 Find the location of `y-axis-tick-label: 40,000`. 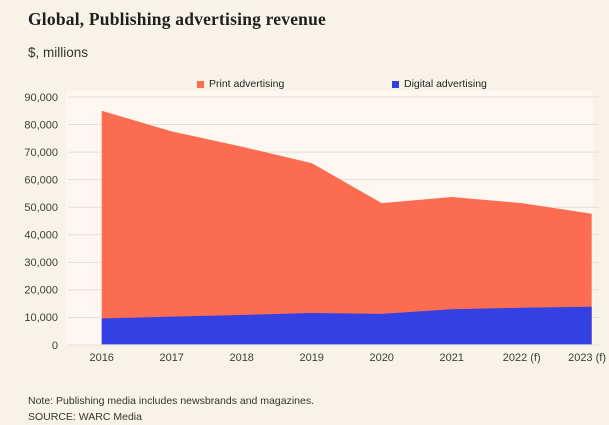

y-axis-tick-label: 40,000 is located at coordinates (41, 236).